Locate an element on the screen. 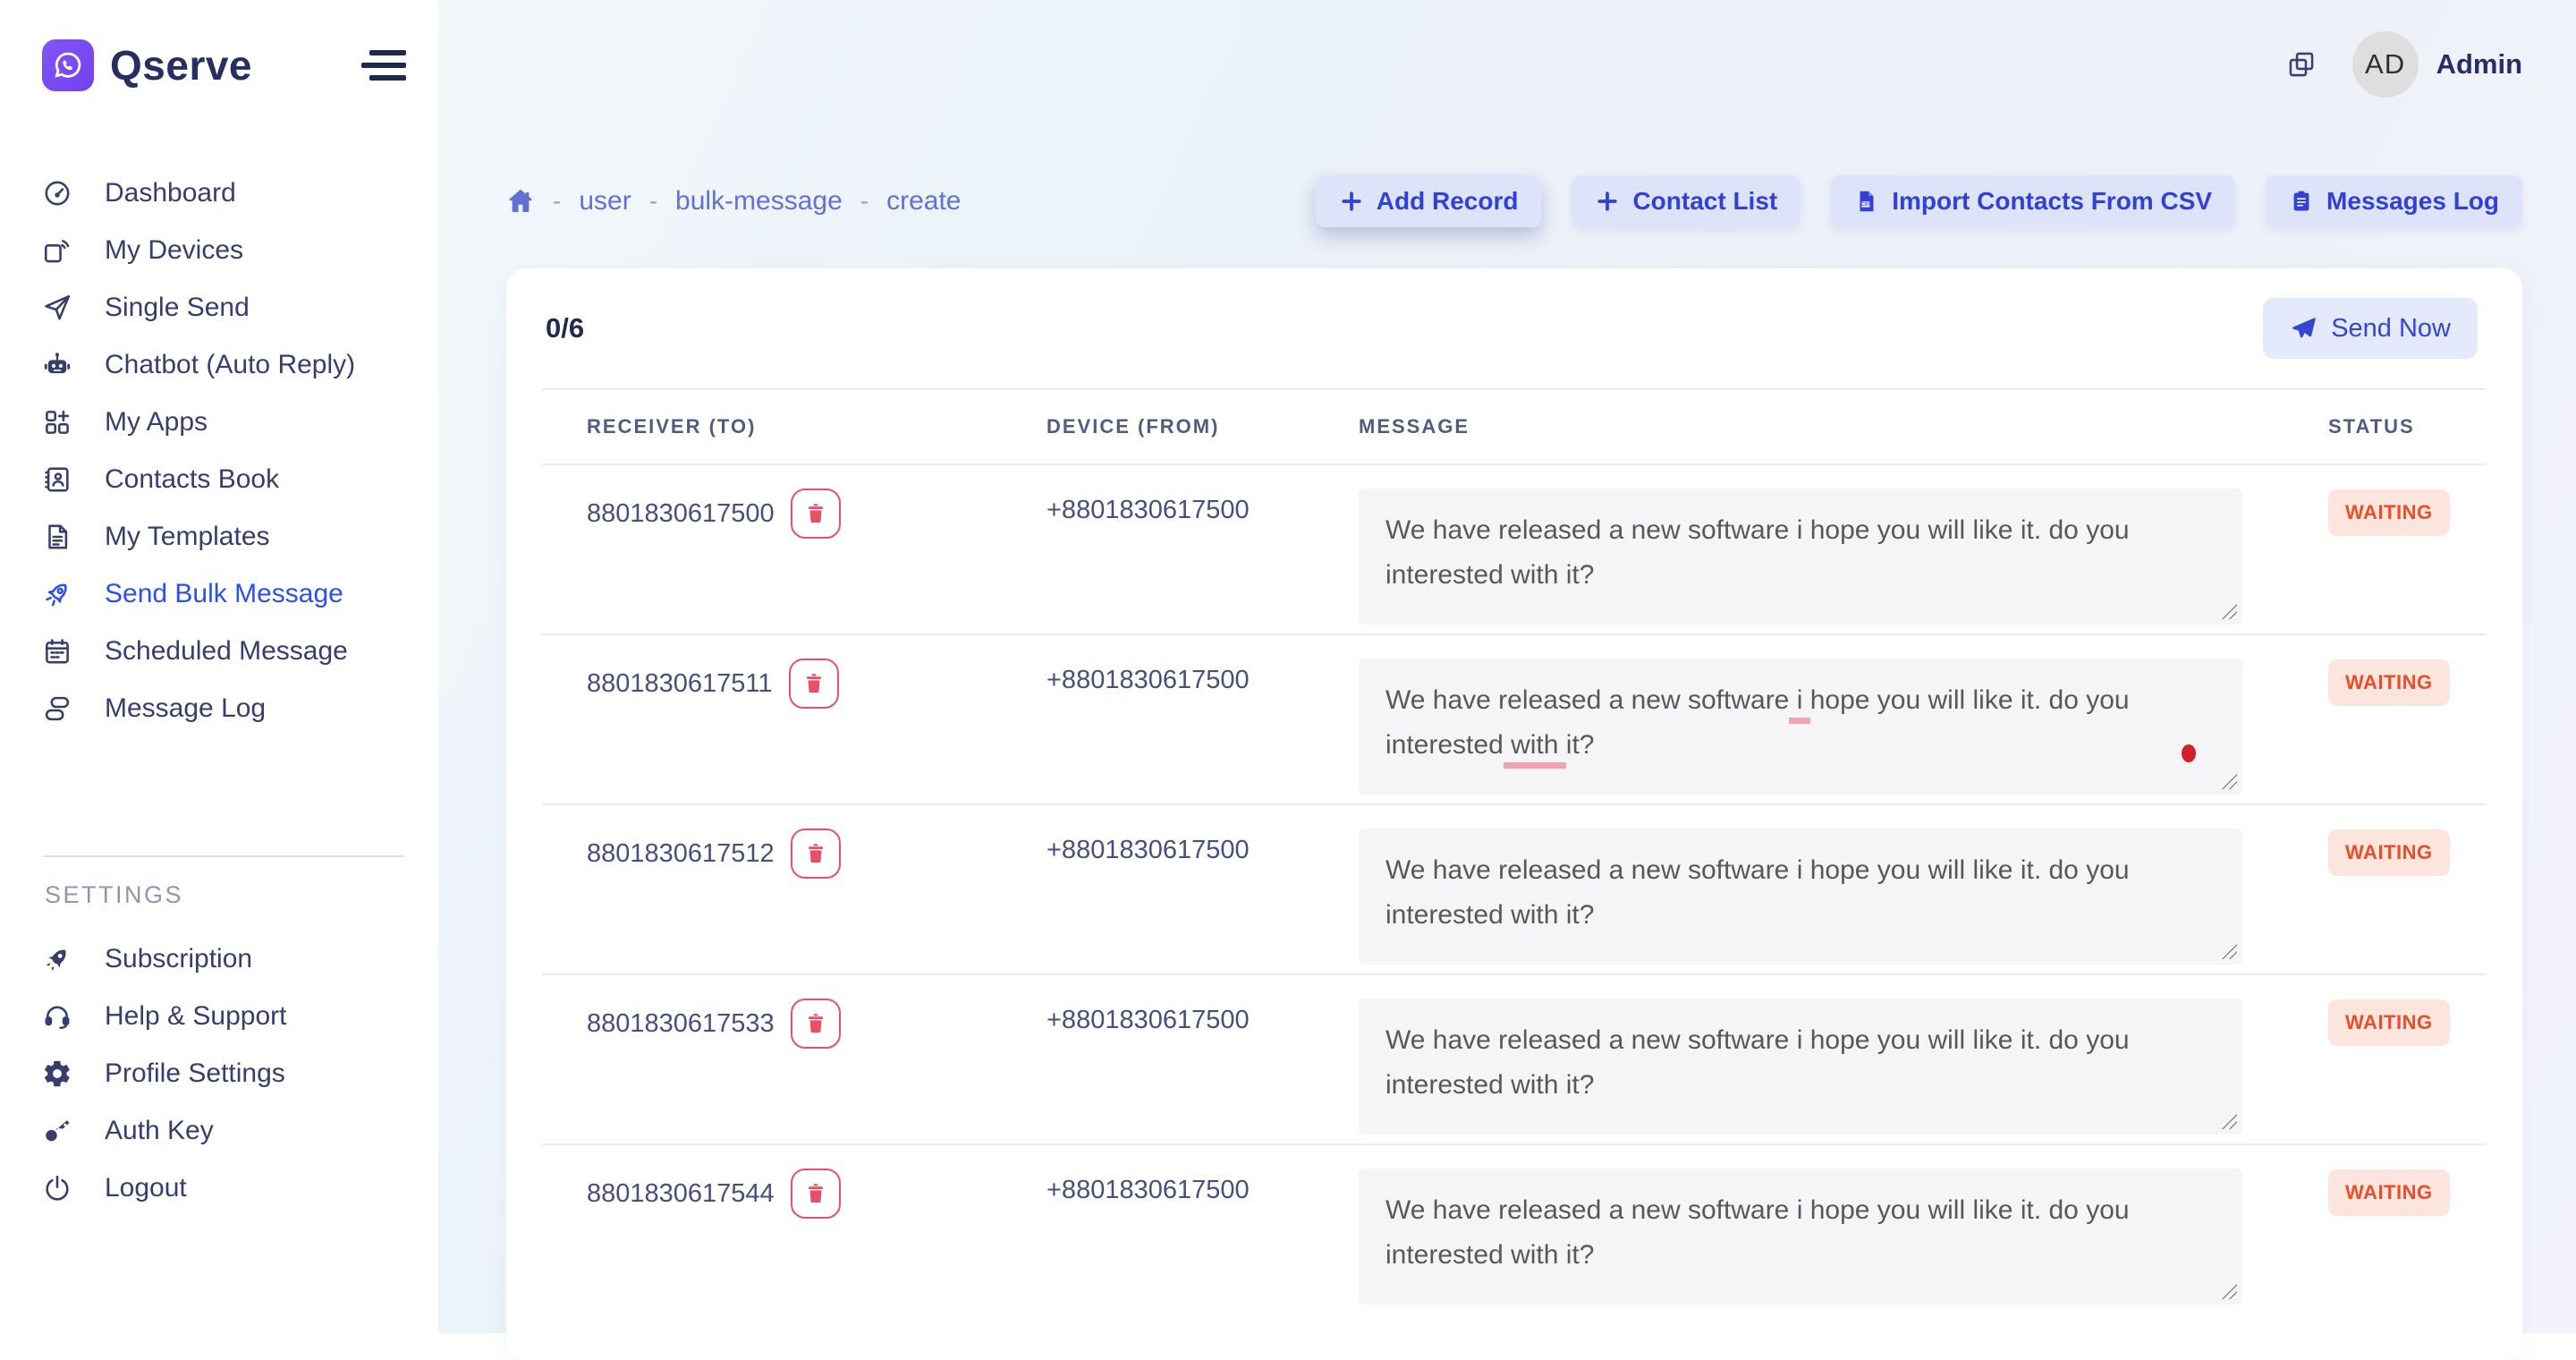 This screenshot has width=2576, height=1360. action-button-label: Messages Log is located at coordinates (2412, 201).